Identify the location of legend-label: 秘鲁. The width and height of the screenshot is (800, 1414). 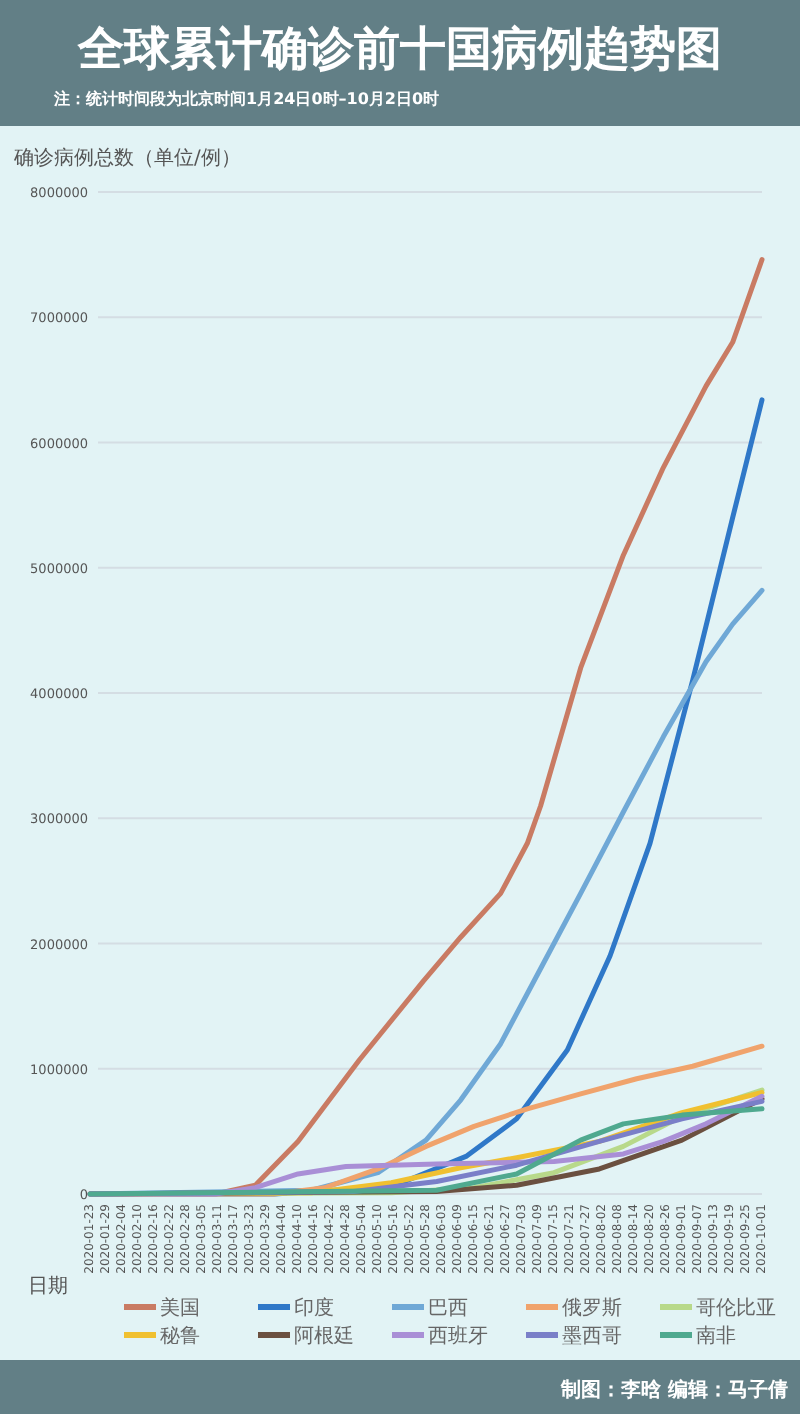
(180, 1336).